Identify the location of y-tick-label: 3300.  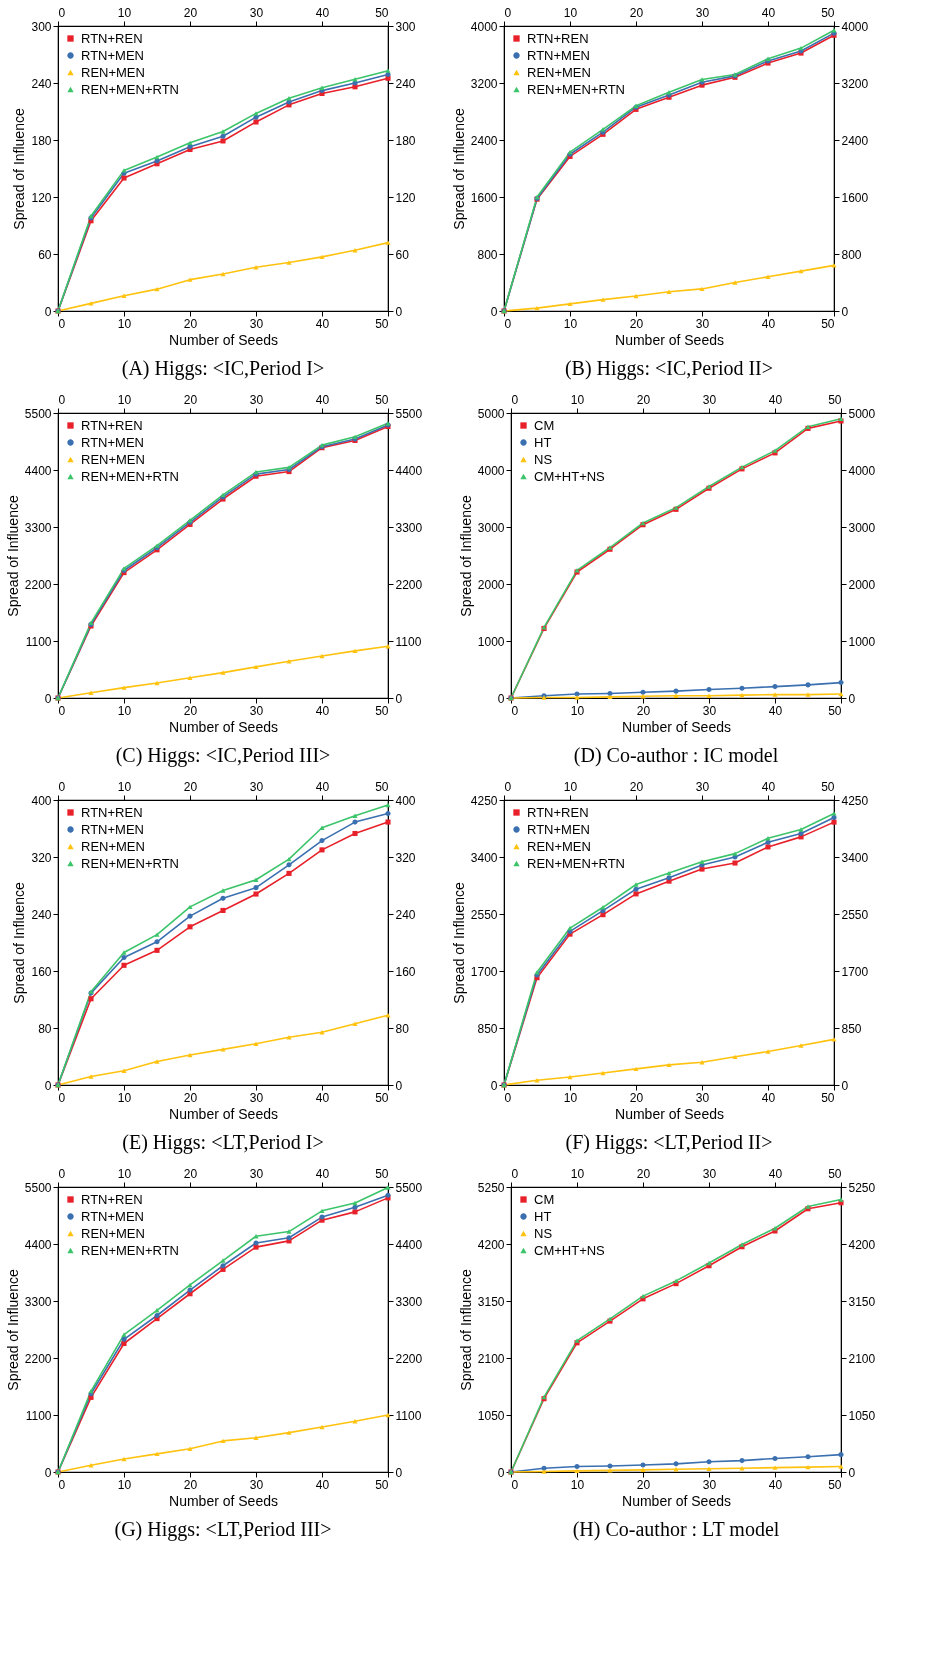
(38, 527).